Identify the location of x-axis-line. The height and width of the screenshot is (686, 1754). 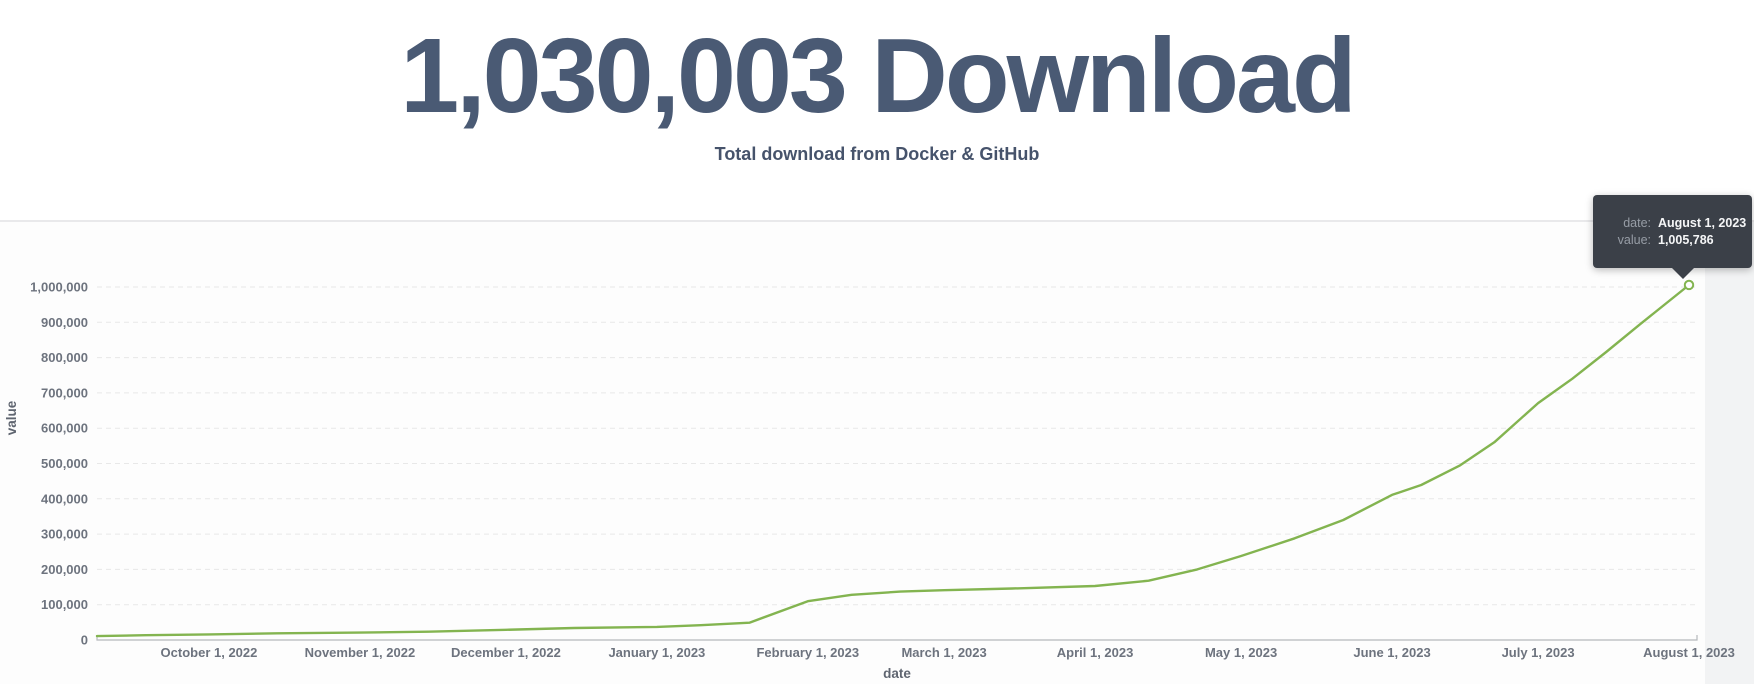
(897, 638).